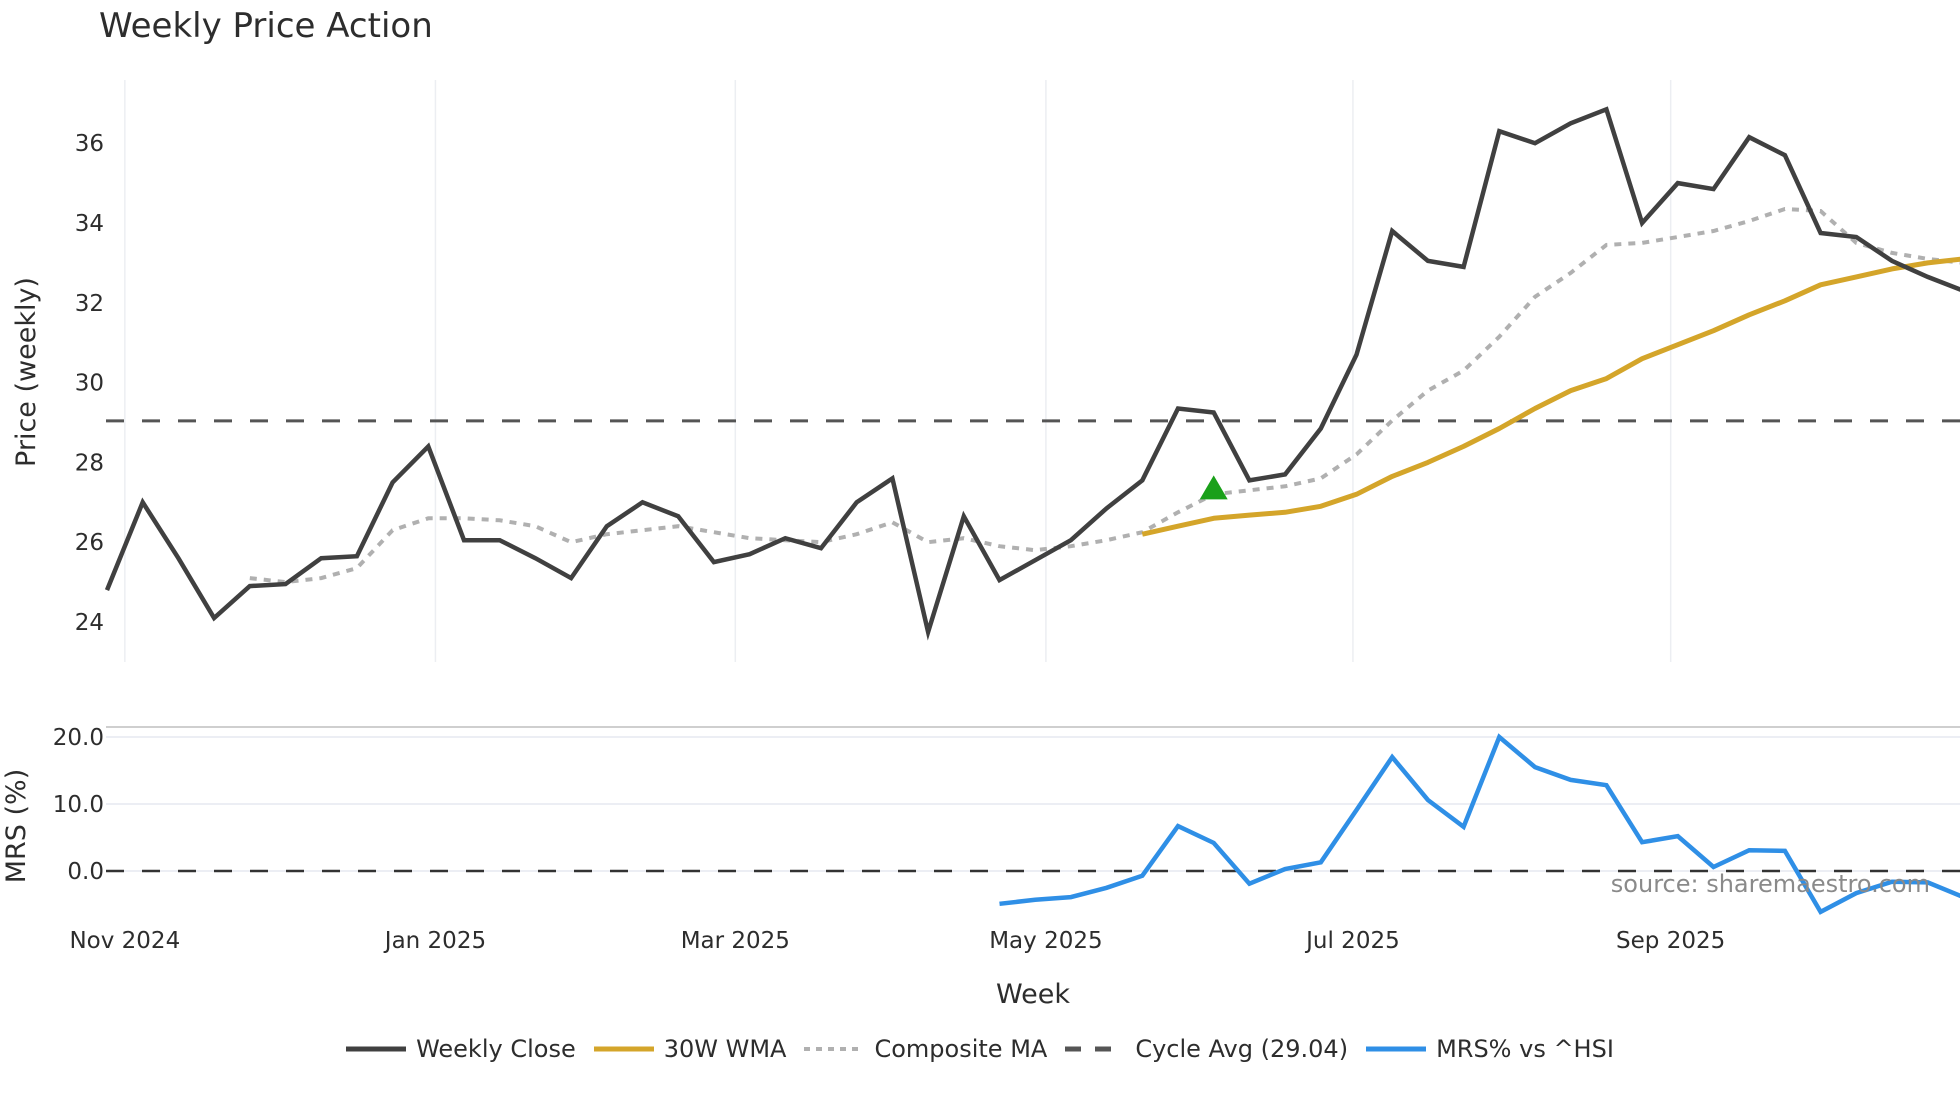 Image resolution: width=1960 pixels, height=1102 pixels. Describe the element at coordinates (89, 623) in the screenshot. I see `y-tick-label: 24` at that location.